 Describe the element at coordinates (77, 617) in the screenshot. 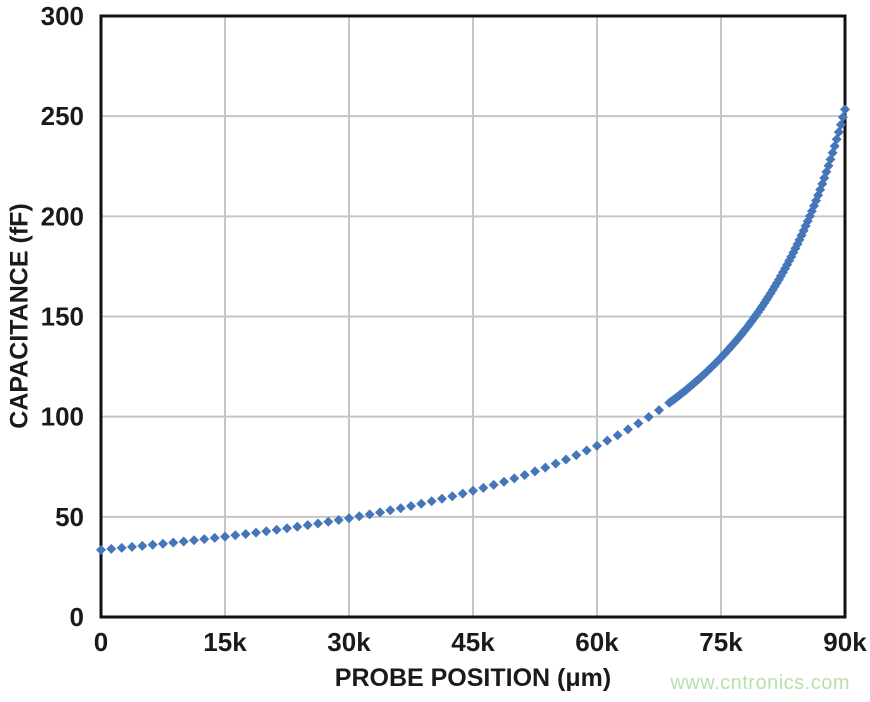

I see `y-tick-label: 0` at that location.